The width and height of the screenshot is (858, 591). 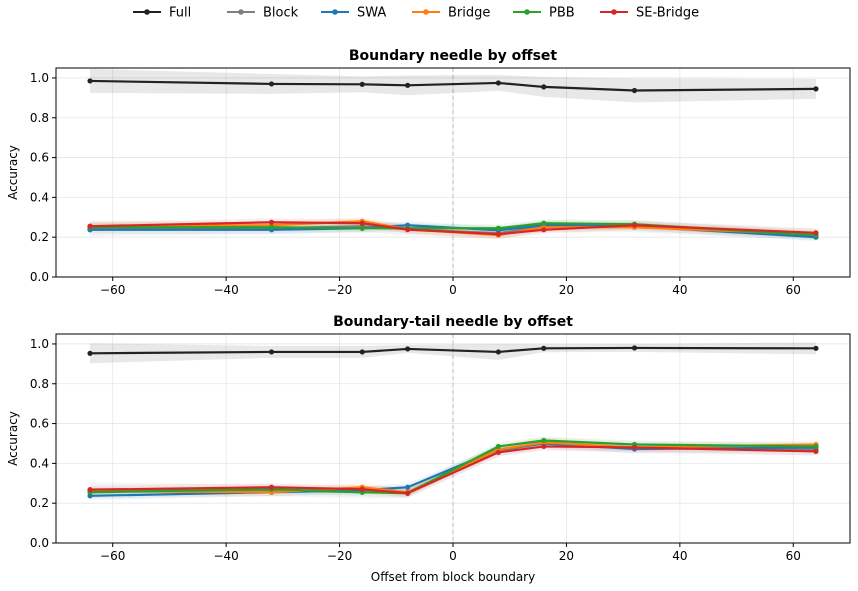 I want to click on legend-item-se-bridge: SE-Bridge, so click(x=649, y=13).